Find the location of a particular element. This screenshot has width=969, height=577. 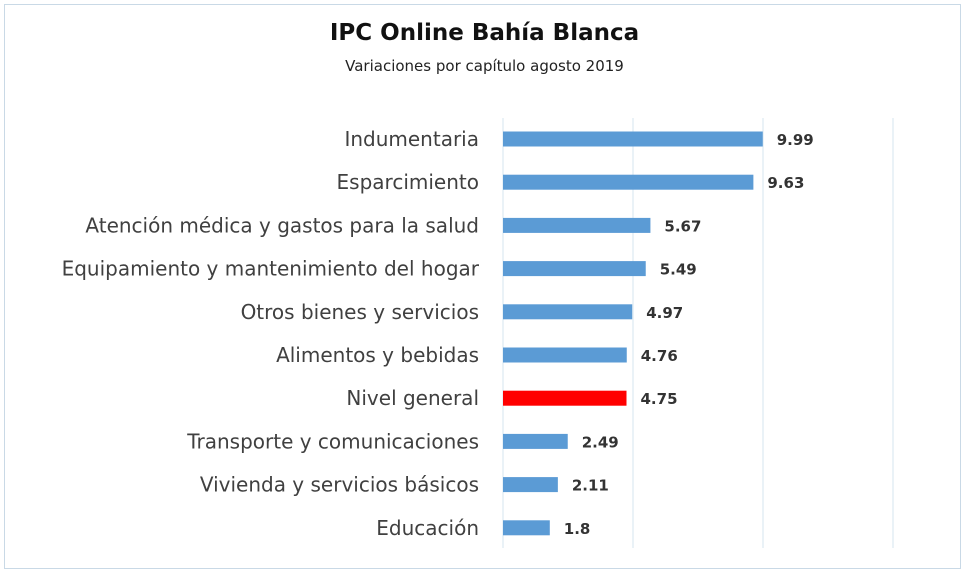

data-label: 2.11 is located at coordinates (590, 486).